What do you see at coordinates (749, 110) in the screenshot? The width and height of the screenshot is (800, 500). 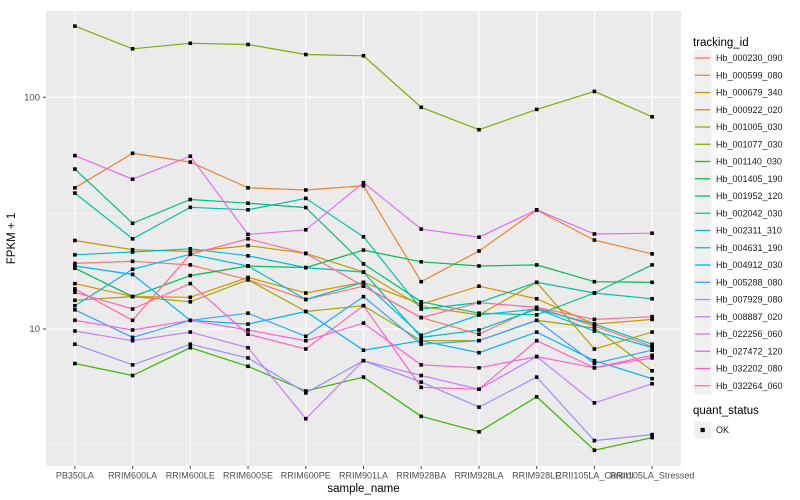 I see `legend-label: Hb_000922_020` at bounding box center [749, 110].